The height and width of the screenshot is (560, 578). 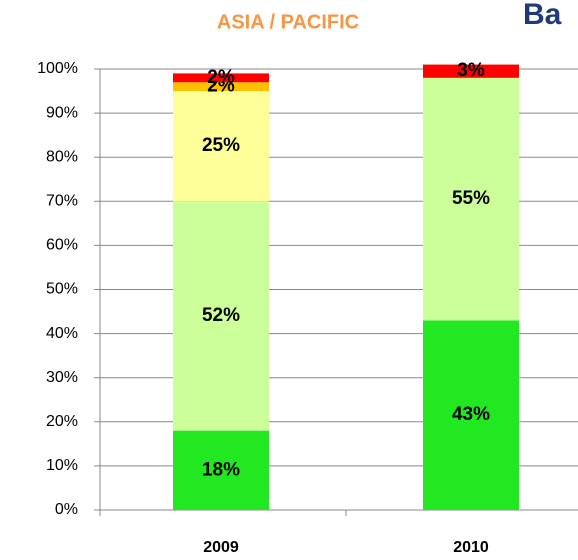 I want to click on data-label: 43%, so click(x=471, y=414).